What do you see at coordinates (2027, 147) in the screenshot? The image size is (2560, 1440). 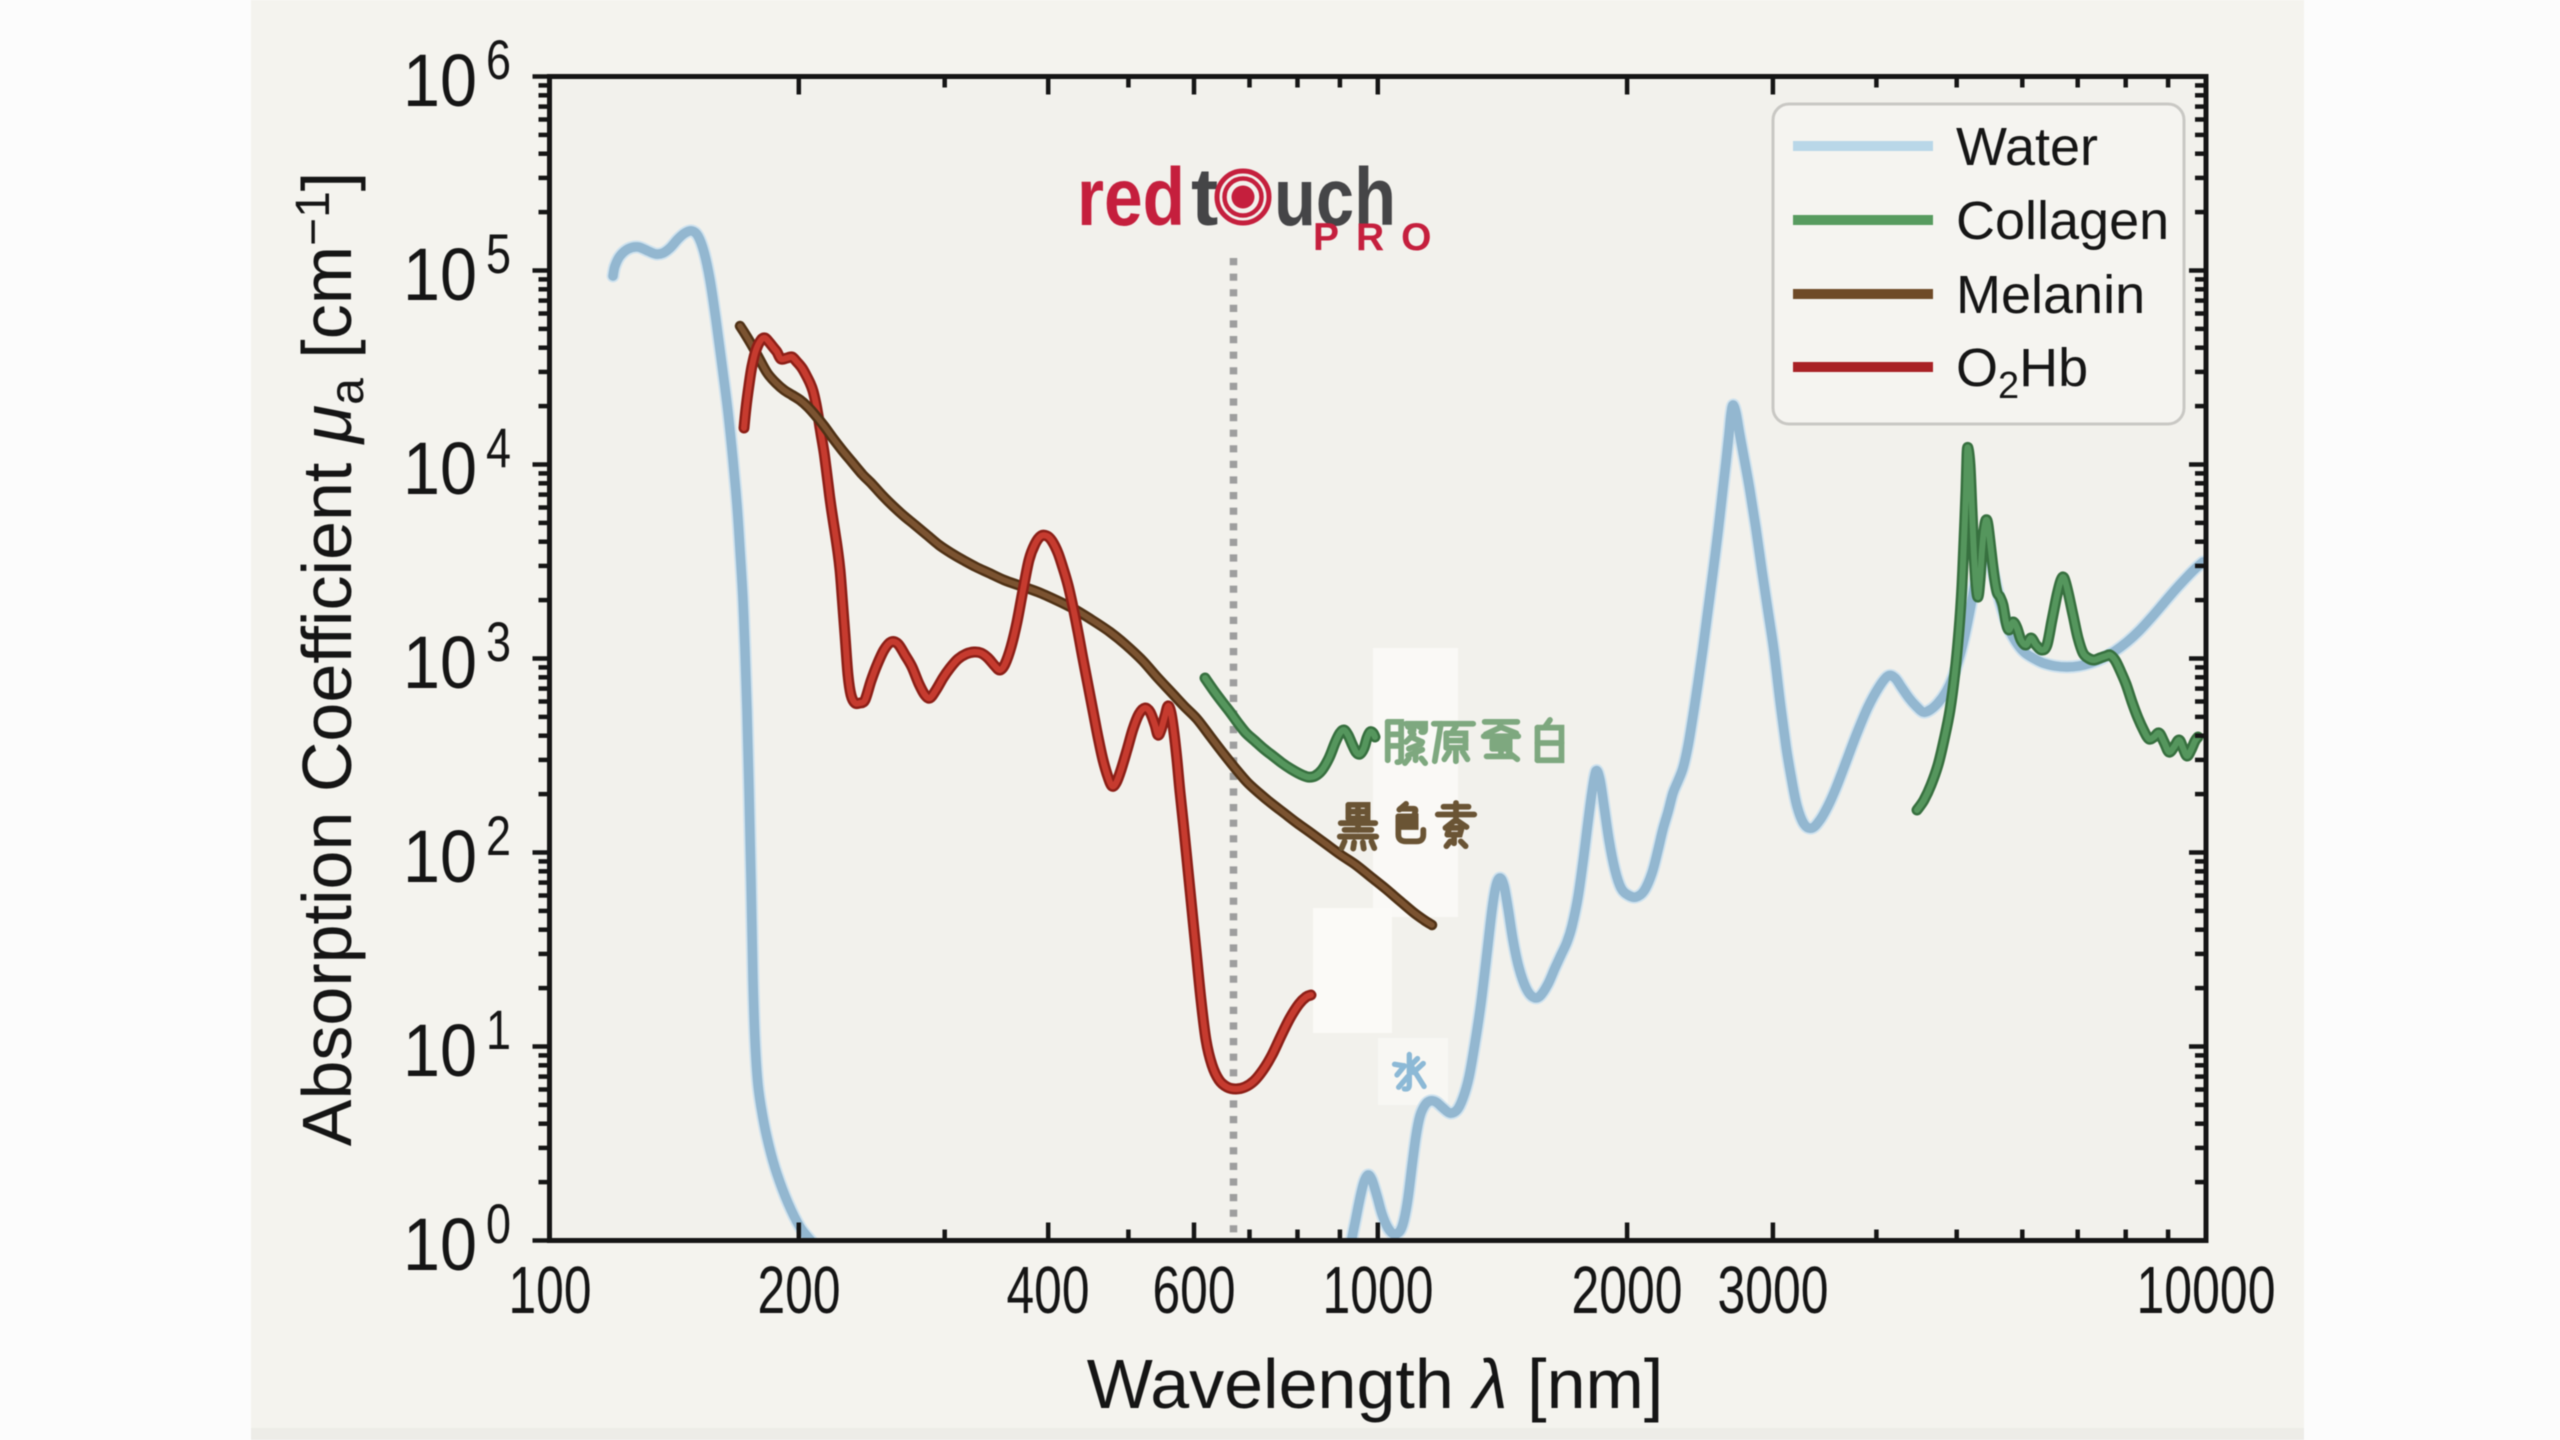 I see `svg-text: Water` at bounding box center [2027, 147].